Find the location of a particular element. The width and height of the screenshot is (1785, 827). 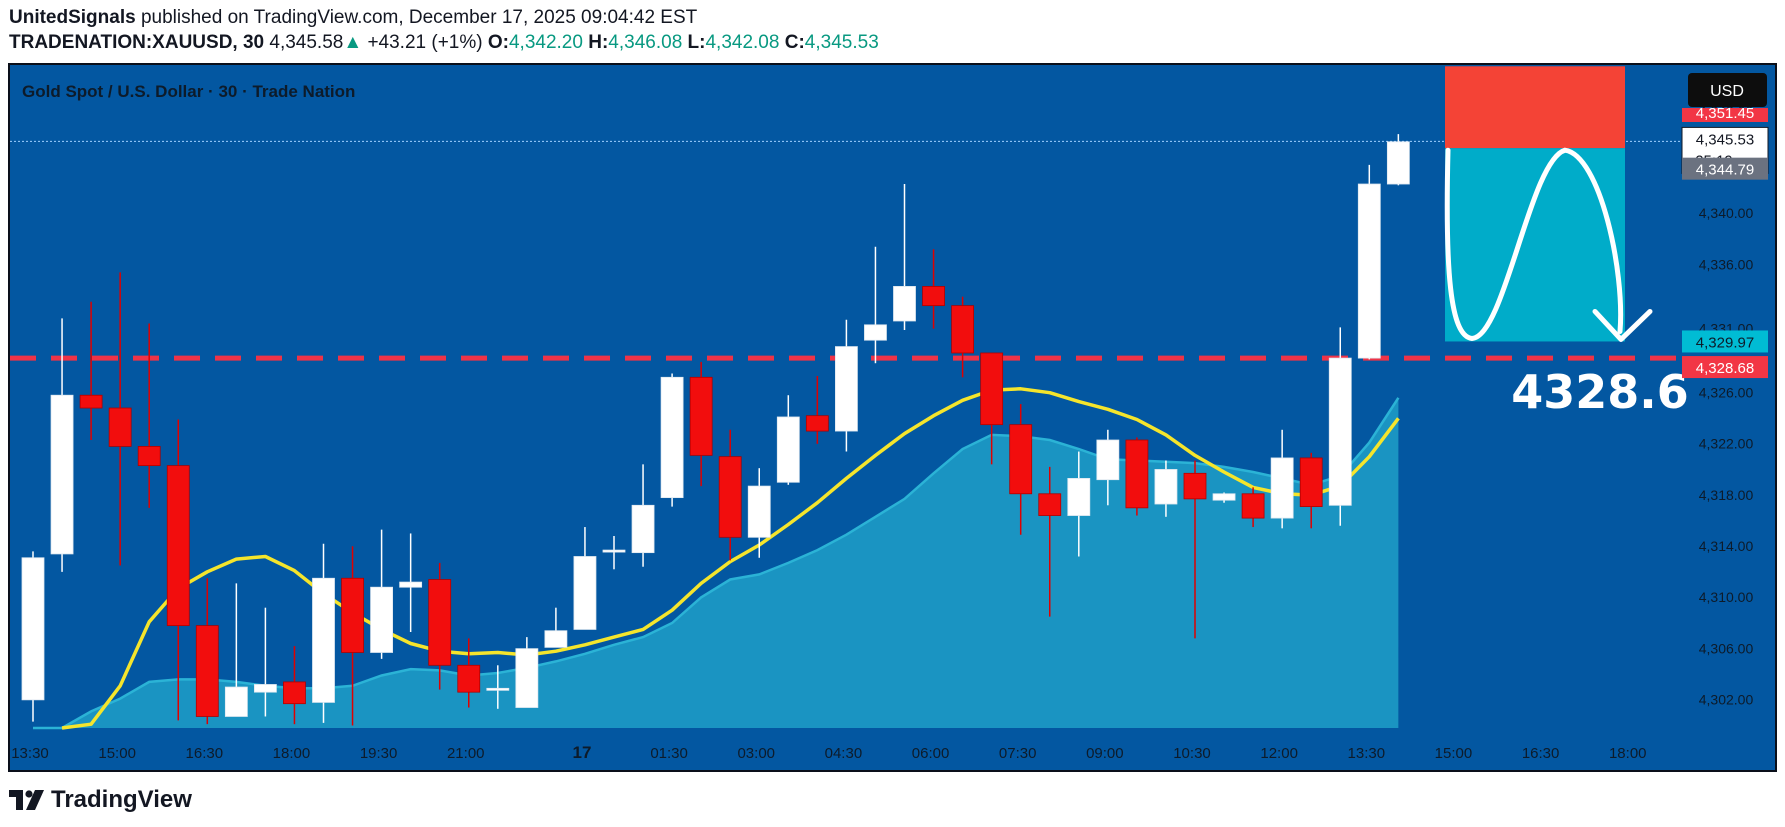

tradingview-icon is located at coordinates (26, 800).